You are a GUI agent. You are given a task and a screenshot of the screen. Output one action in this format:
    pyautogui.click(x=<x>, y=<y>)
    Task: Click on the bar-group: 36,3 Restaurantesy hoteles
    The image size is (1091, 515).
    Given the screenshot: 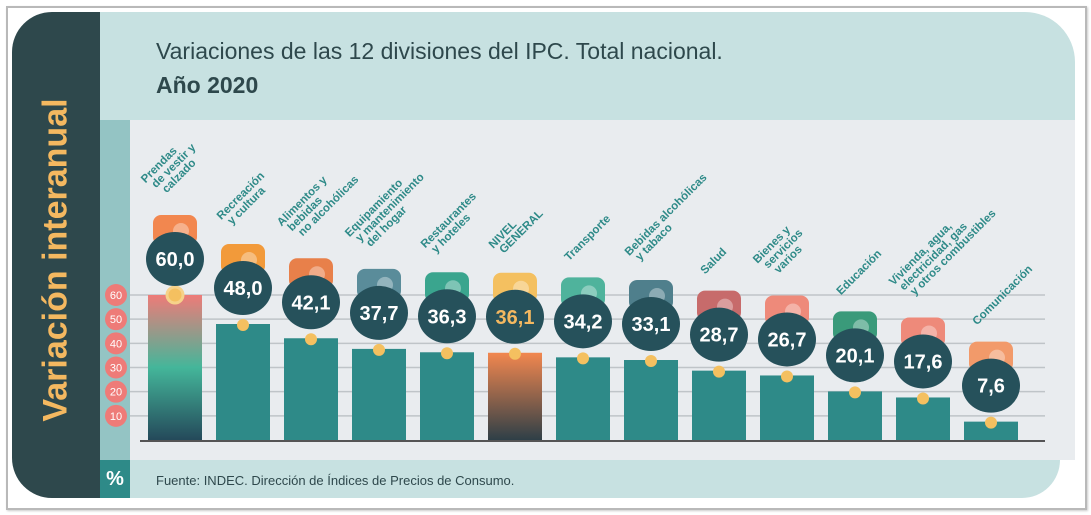 What is the action you would take?
    pyautogui.click(x=452, y=315)
    